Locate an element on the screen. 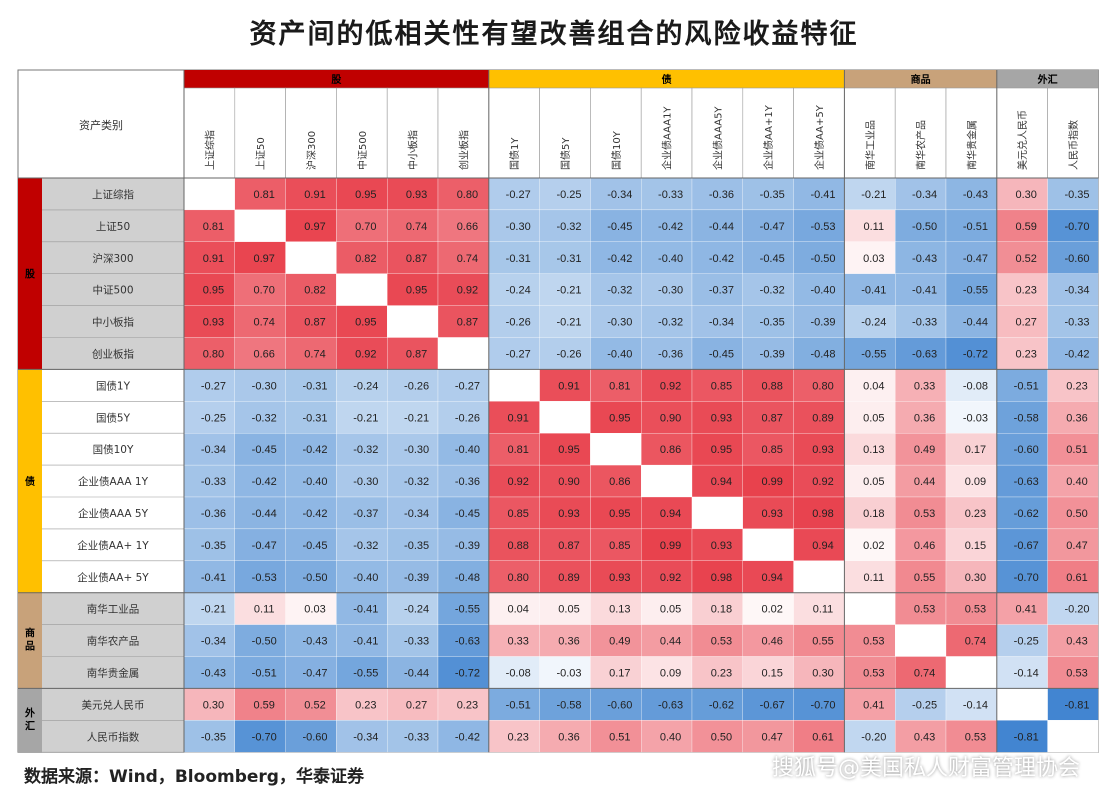 Image resolution: width=1108 pixels, height=788 pixels. column-label: 企业债AAA1Y is located at coordinates (667, 138).